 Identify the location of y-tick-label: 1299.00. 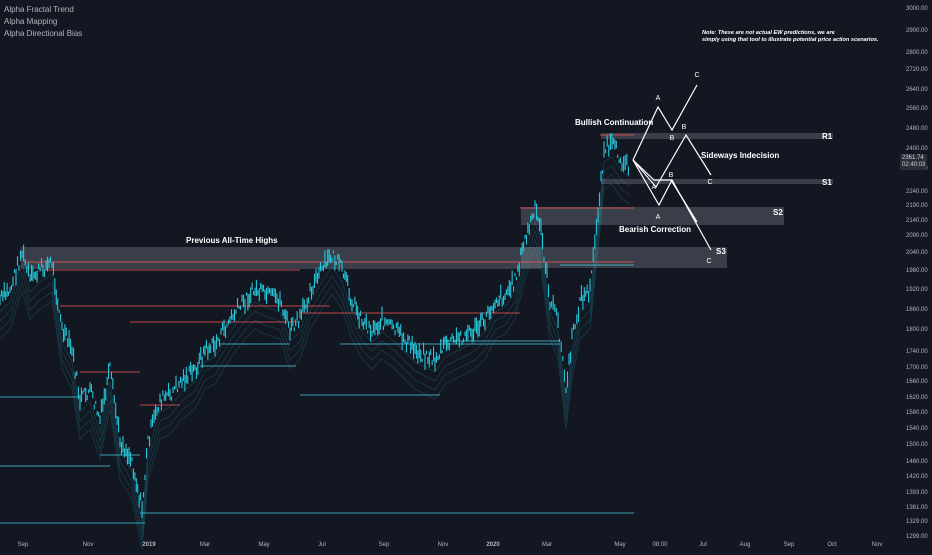
(917, 537).